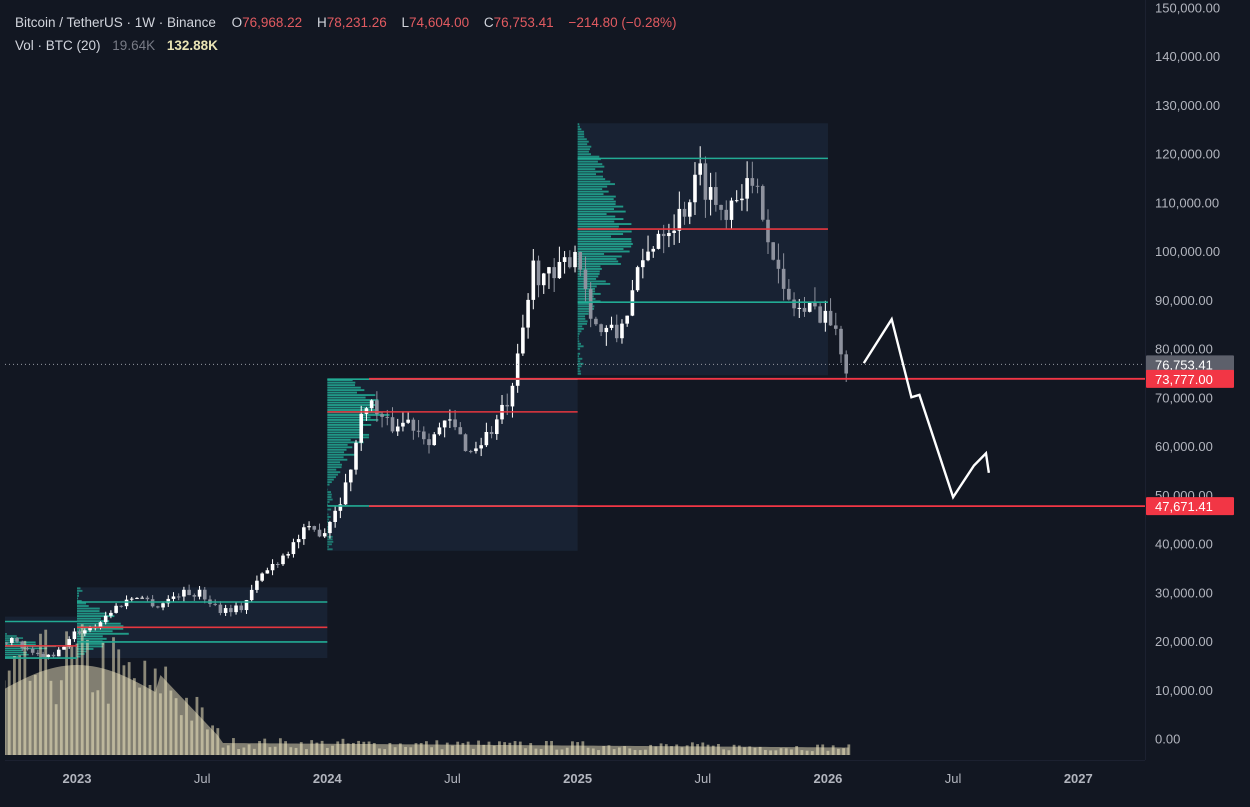  Describe the element at coordinates (1187, 105) in the screenshot. I see `y-tick-label: 130,000.00` at that location.